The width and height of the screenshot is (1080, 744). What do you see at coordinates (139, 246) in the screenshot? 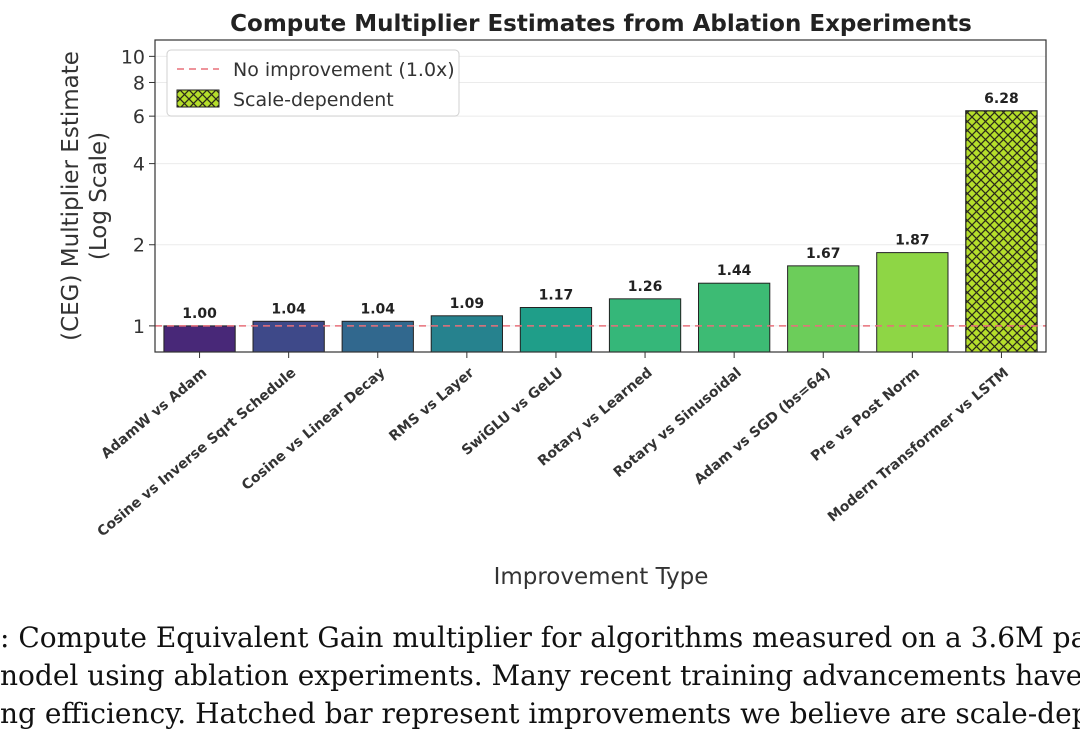
I see `y-tick-label: 2` at bounding box center [139, 246].